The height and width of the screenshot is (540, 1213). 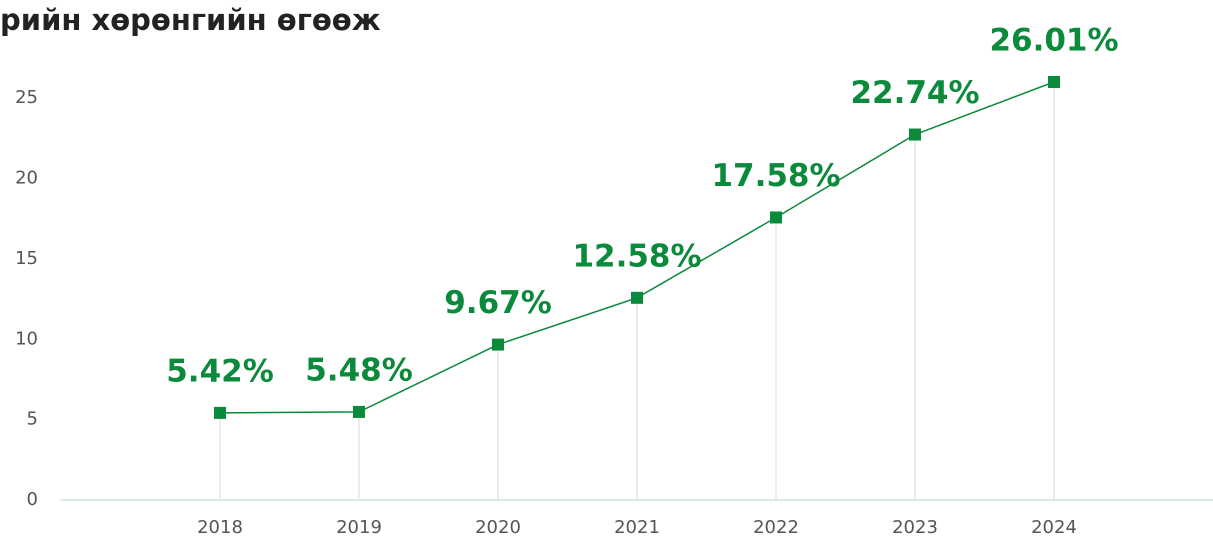 I want to click on data-label: 9.67%, so click(x=498, y=303).